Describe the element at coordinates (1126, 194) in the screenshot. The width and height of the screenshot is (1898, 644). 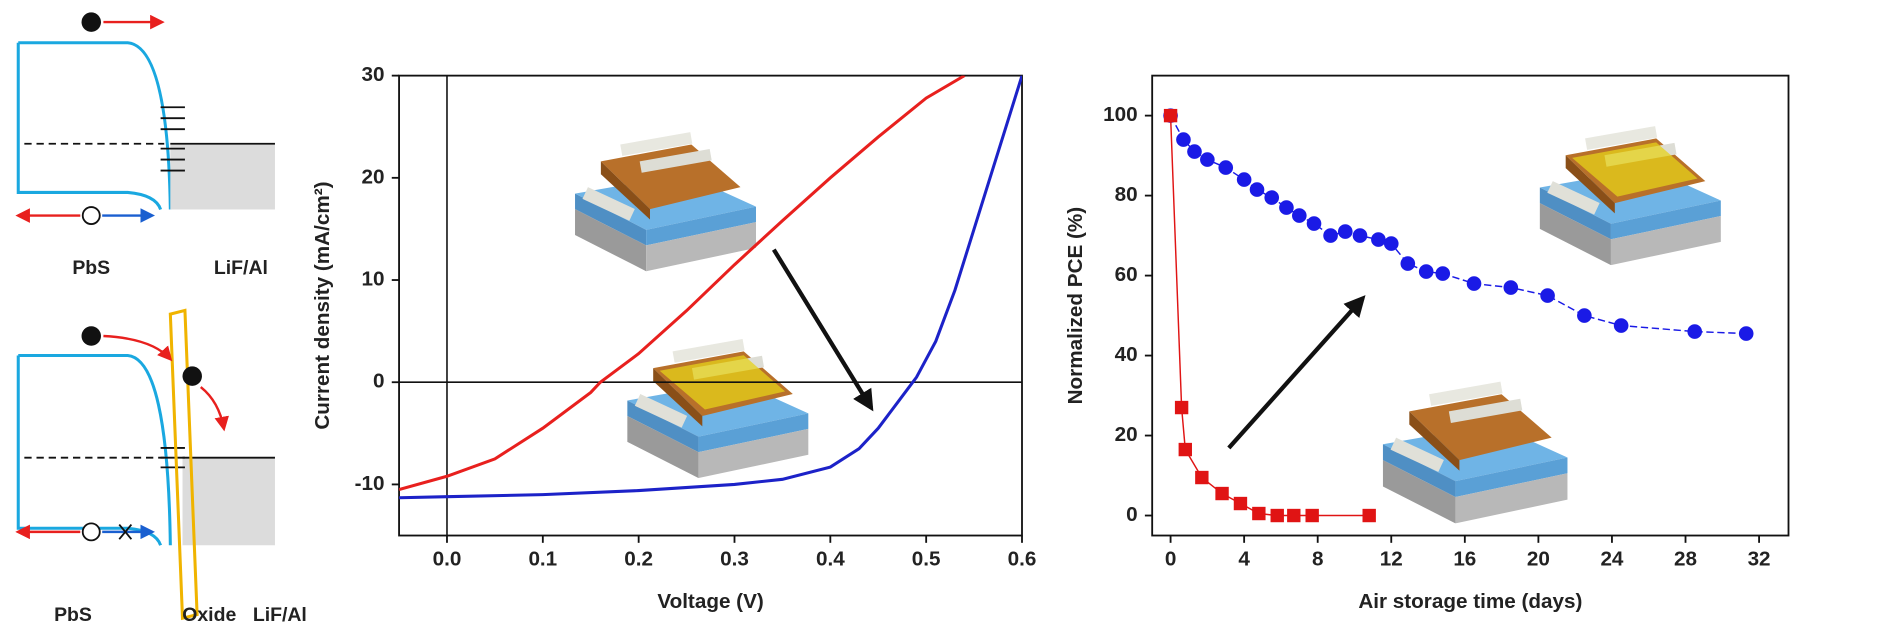
I see `y-tick-label: 80` at that location.